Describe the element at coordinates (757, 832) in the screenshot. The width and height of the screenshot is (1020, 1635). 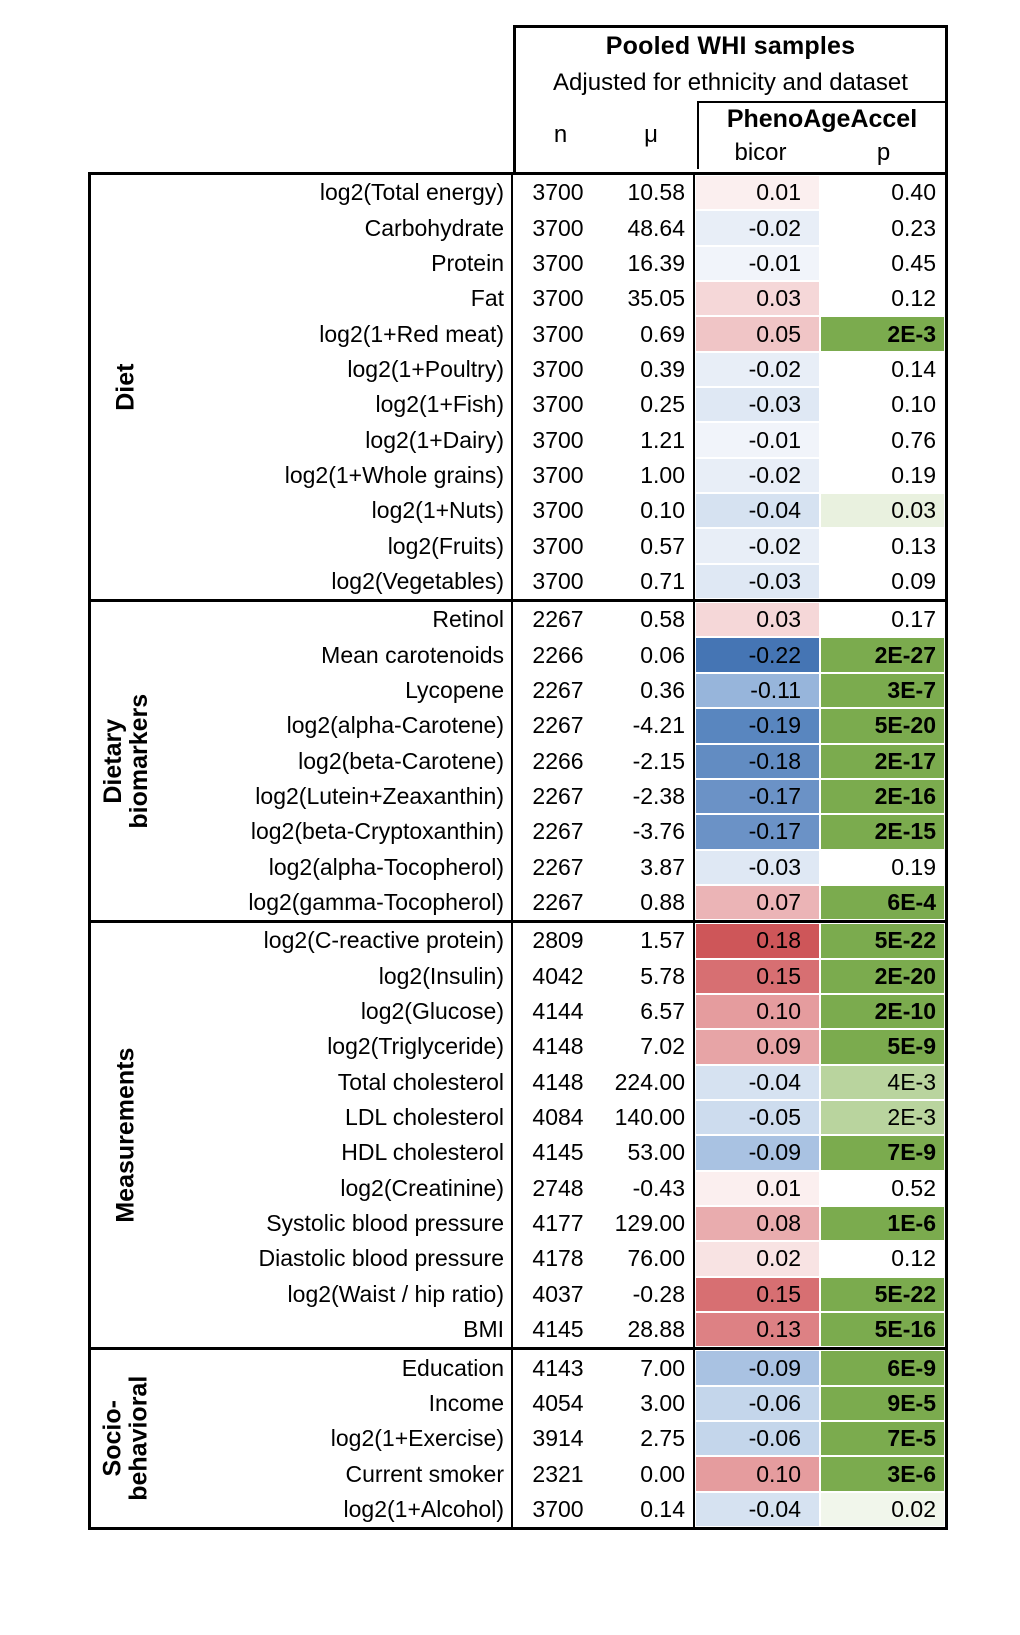
I see `bicor-value: -0.17` at that location.